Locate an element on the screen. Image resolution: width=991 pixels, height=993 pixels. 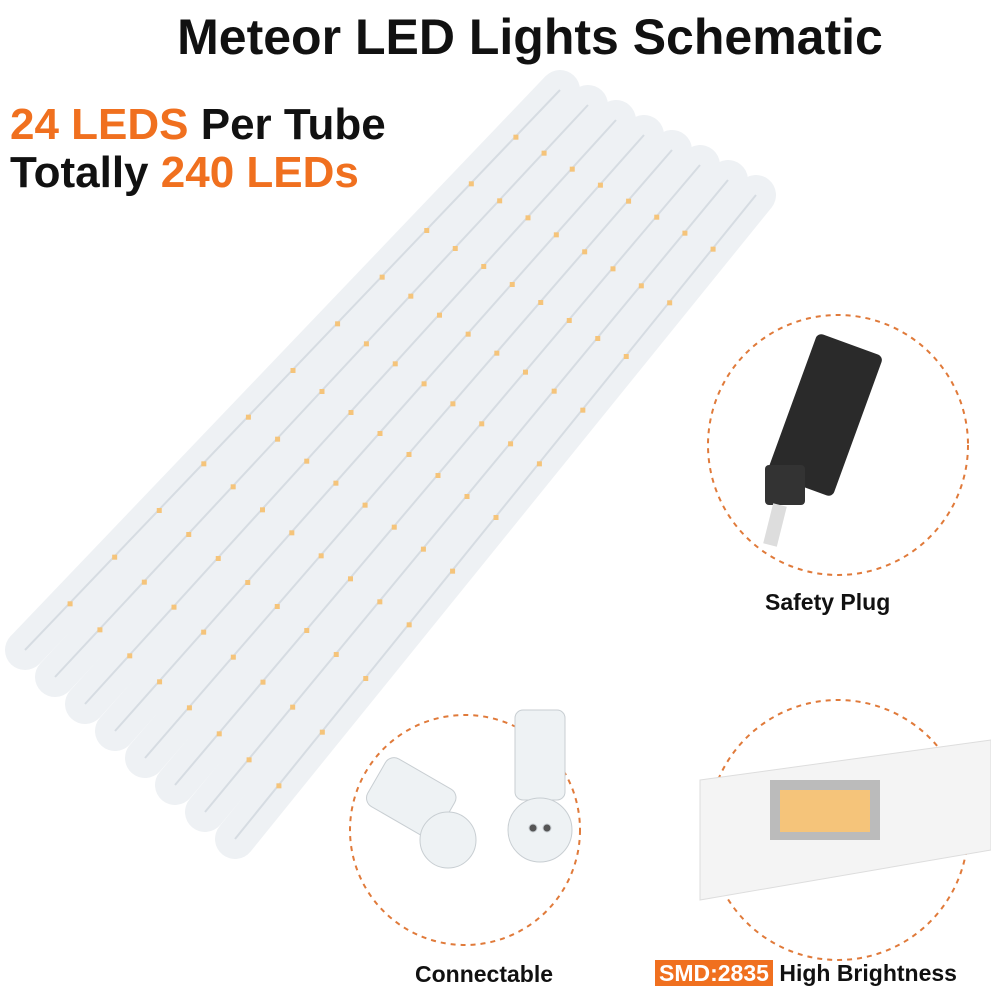
connector-image is located at coordinates (469, 789).